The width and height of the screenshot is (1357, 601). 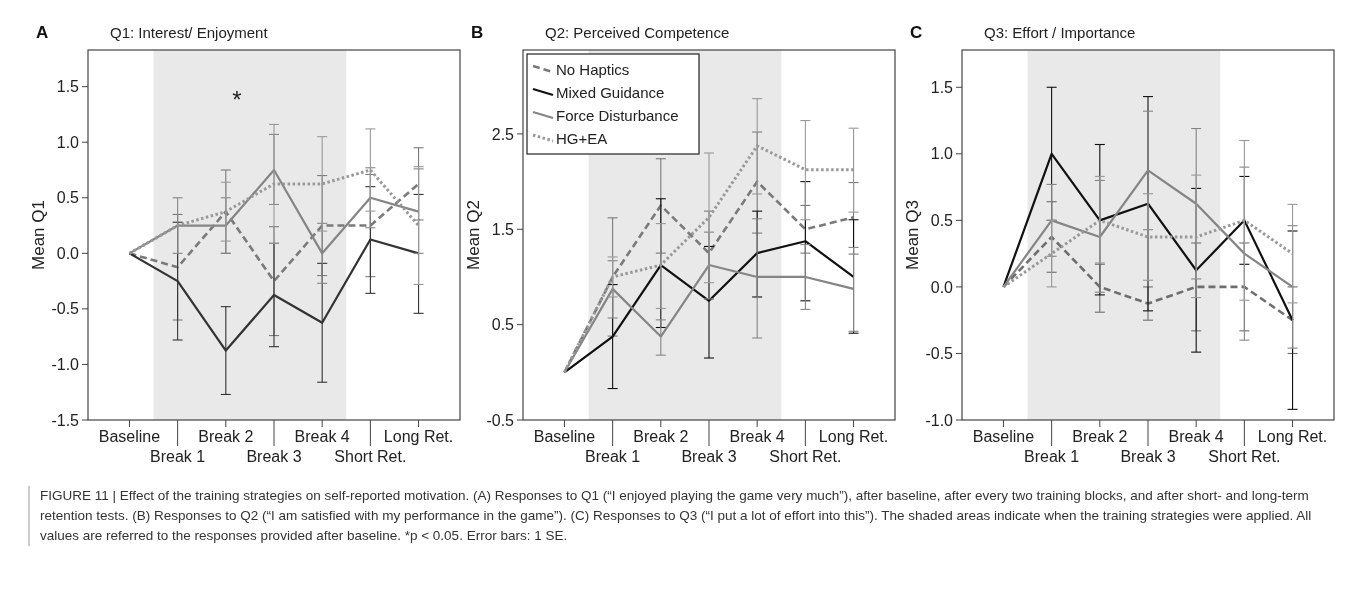 I want to click on text: A, so click(x=42, y=32).